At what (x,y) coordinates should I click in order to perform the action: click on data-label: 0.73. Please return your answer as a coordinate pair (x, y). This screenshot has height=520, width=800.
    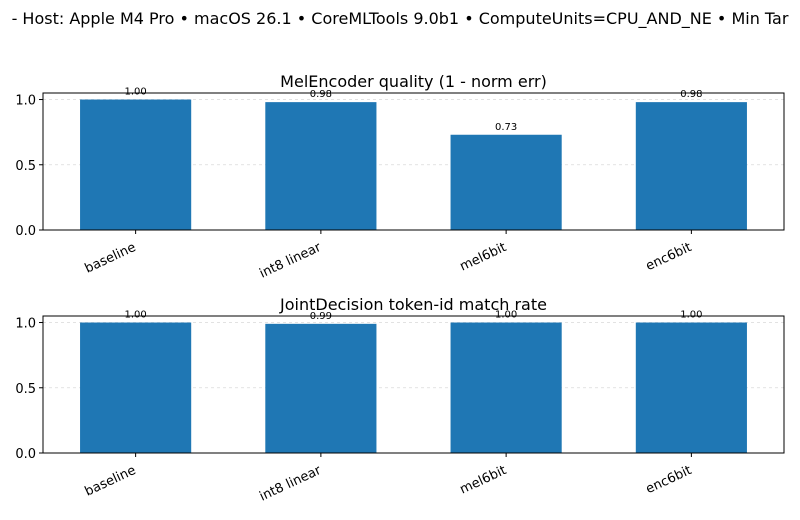
    Looking at the image, I should click on (506, 127).